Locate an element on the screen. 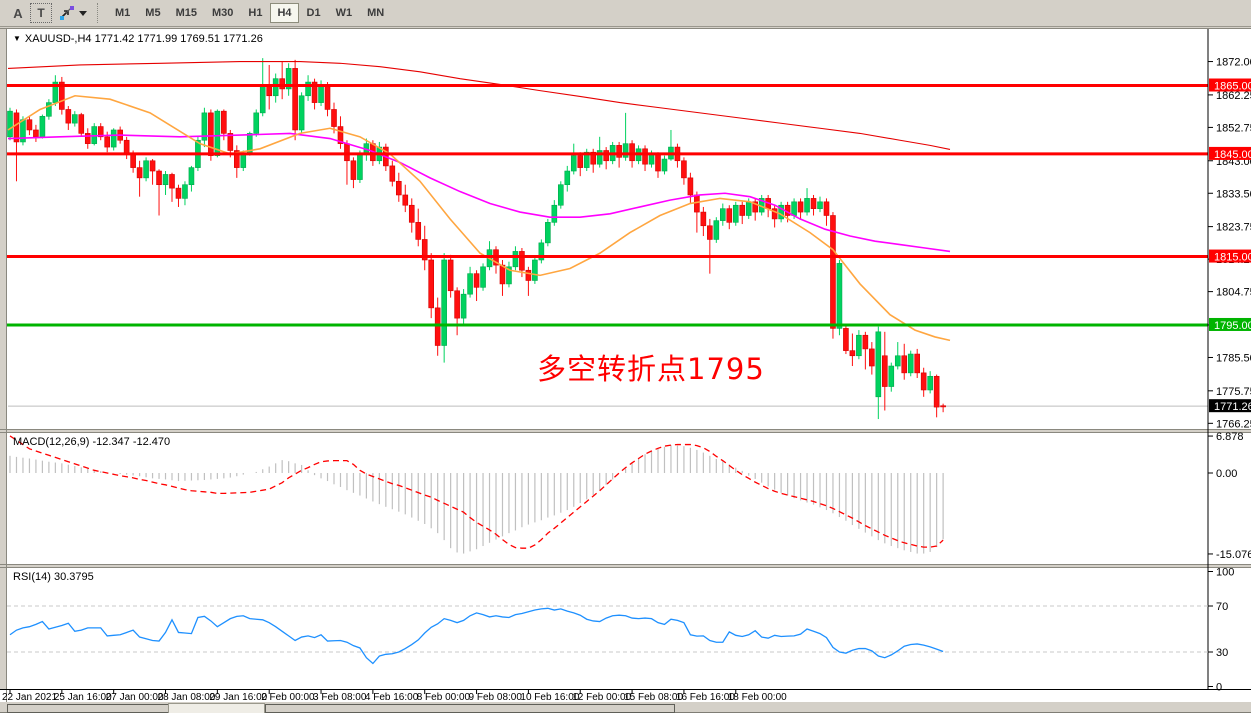  ma-magenta-line is located at coordinates (479, 192).